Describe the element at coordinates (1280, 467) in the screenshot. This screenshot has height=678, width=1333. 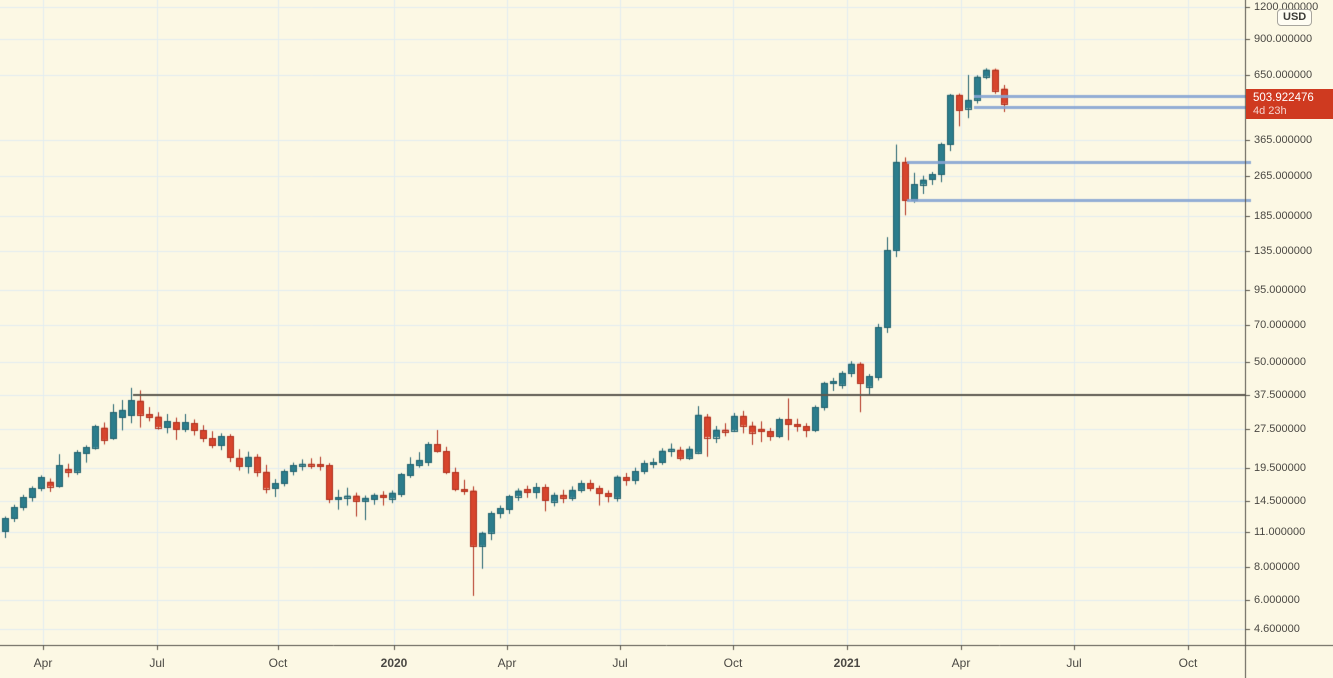
I see `price-tick-label: 19.500000` at that location.